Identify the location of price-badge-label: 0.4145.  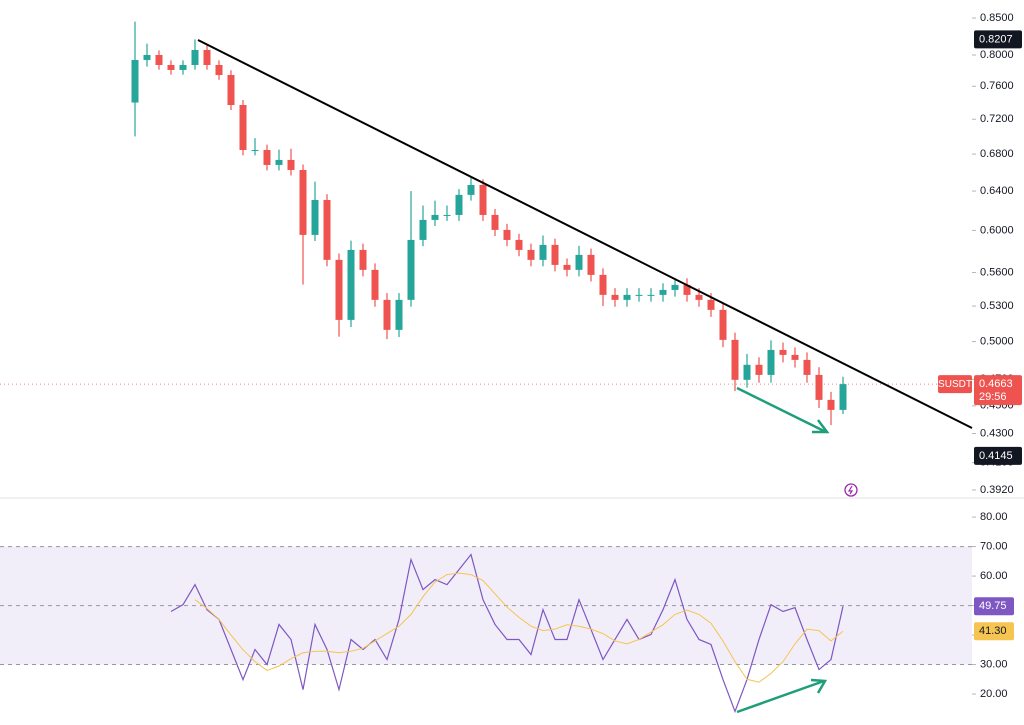
(996, 456).